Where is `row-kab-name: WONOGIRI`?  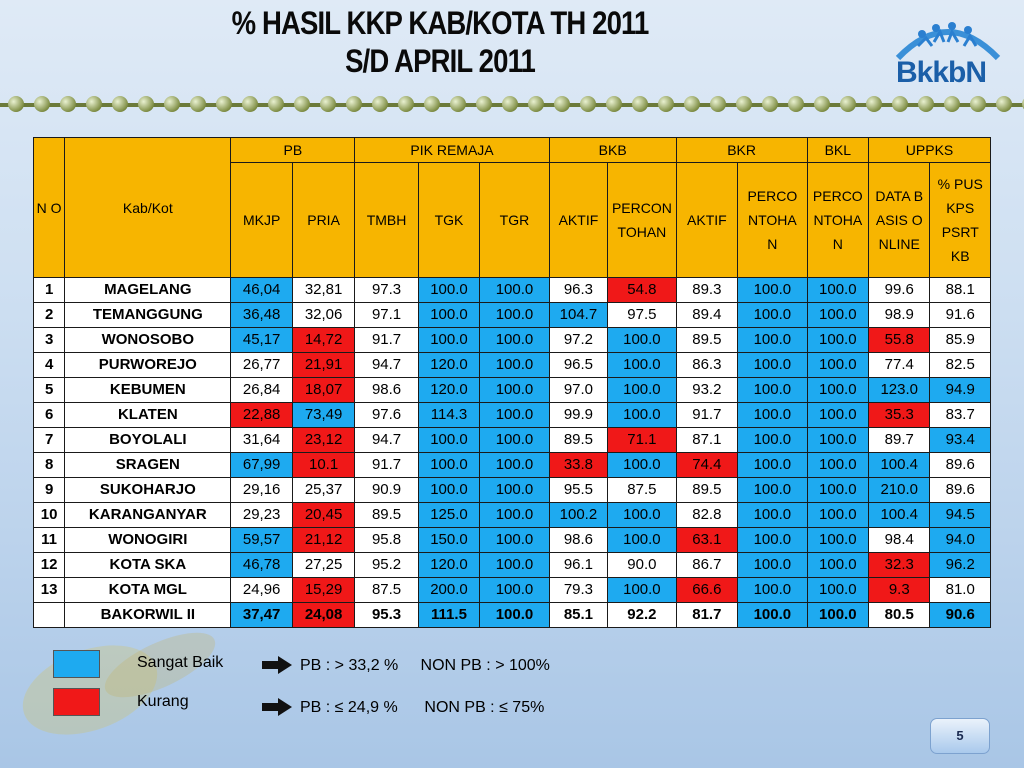 row-kab-name: WONOGIRI is located at coordinates (148, 540).